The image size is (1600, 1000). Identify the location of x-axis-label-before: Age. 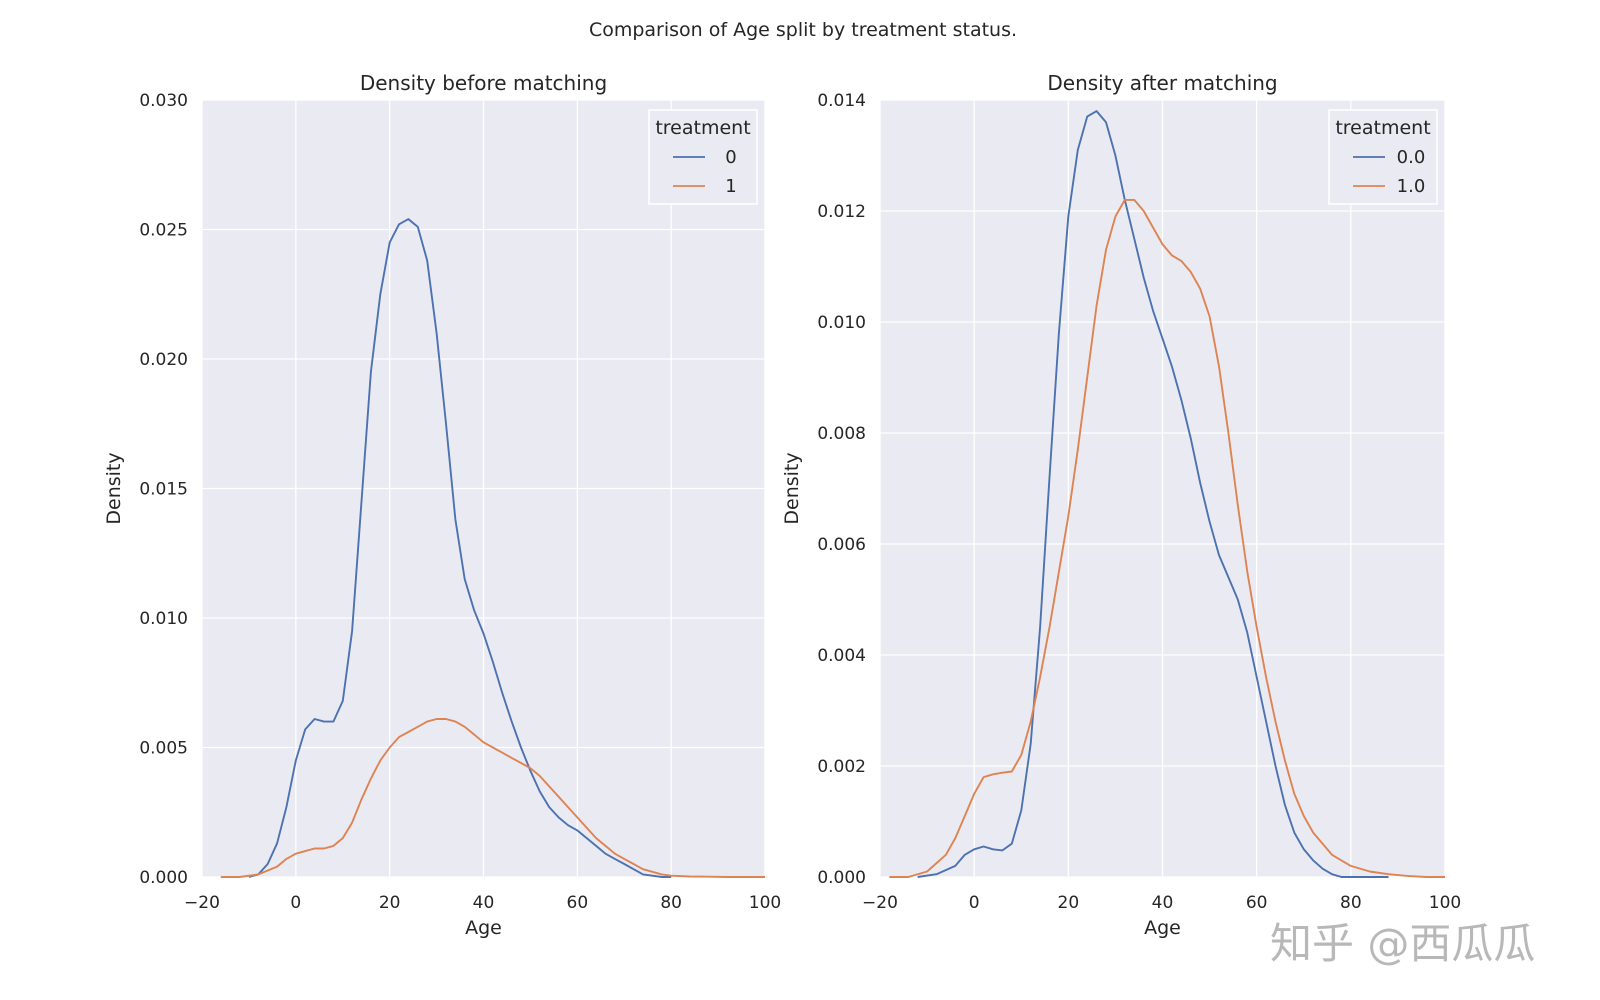
(483, 928).